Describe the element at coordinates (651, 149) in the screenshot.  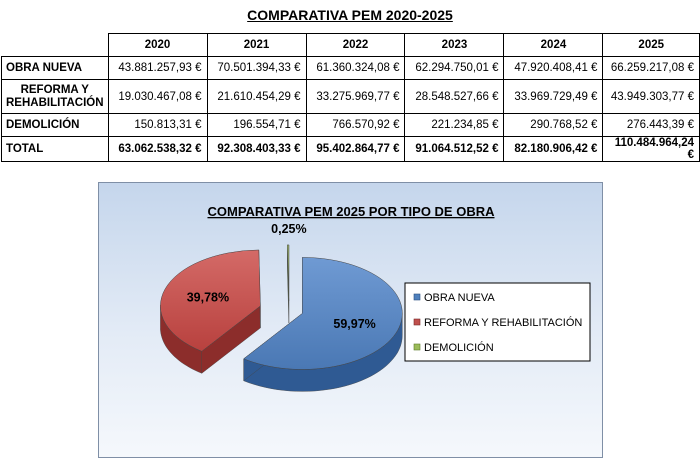
I see `table-cell: 110.484.964,24 €` at that location.